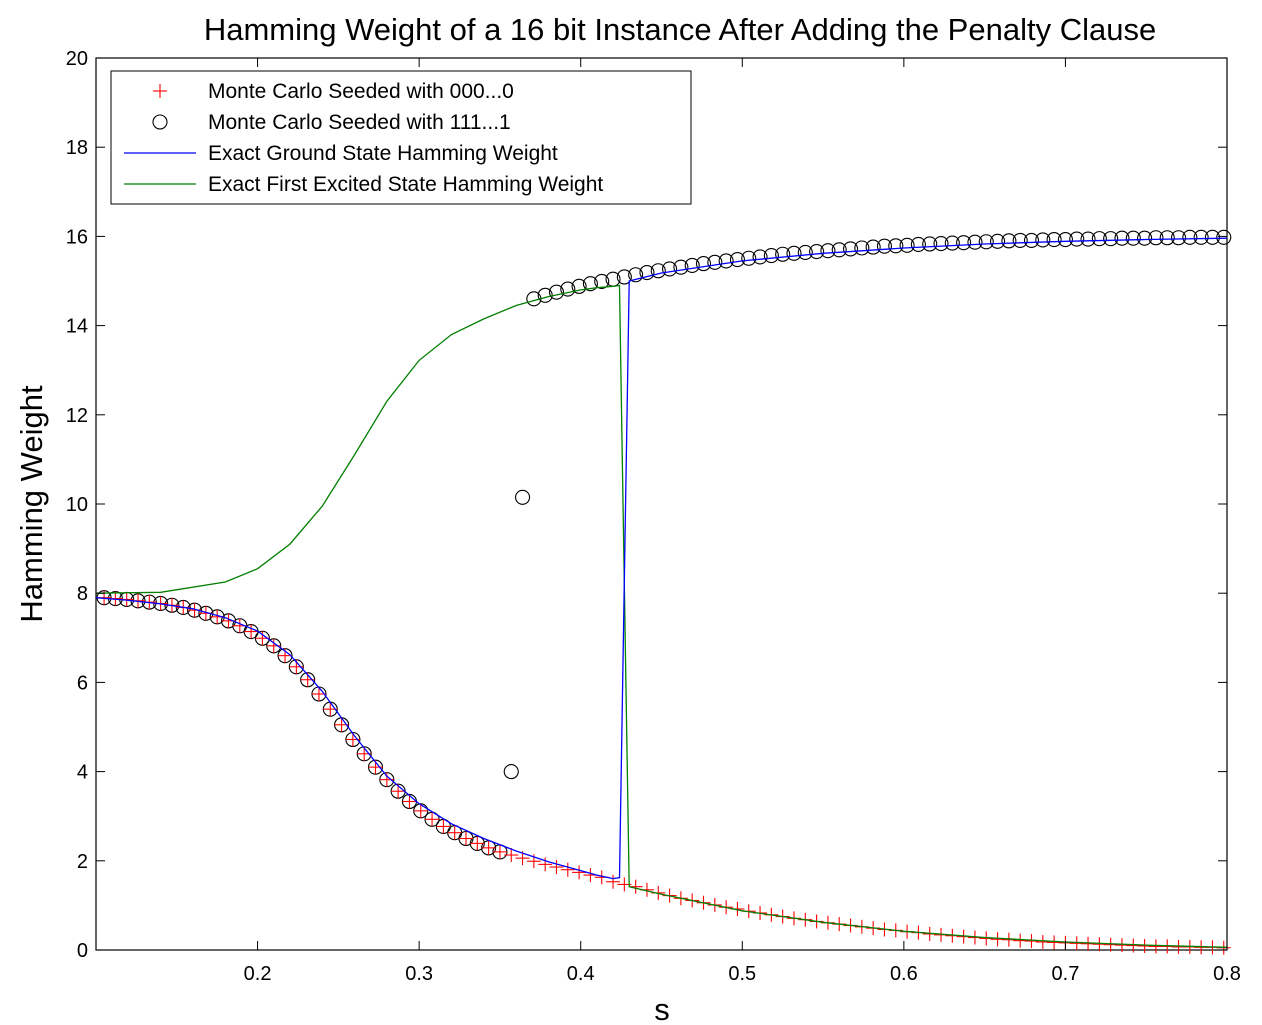 The image size is (1262, 1025). What do you see at coordinates (77, 505) in the screenshot?
I see `y-tick-label: 10` at bounding box center [77, 505].